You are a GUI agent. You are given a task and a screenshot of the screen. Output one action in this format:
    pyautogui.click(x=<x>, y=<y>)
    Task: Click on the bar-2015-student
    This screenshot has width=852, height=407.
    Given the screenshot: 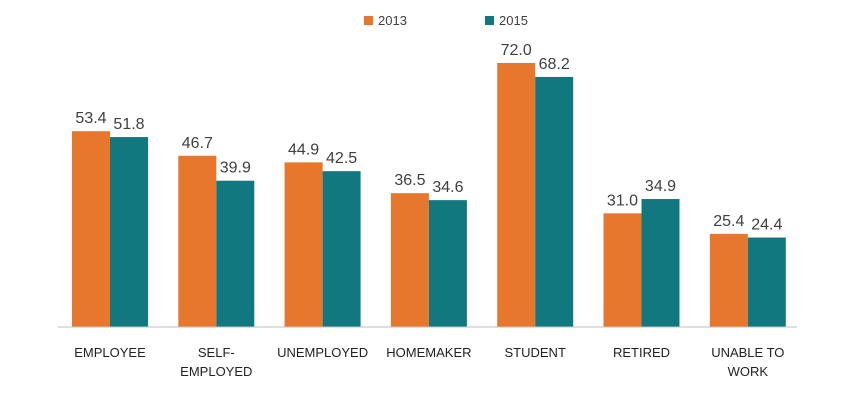 What is the action you would take?
    pyautogui.click(x=554, y=201)
    